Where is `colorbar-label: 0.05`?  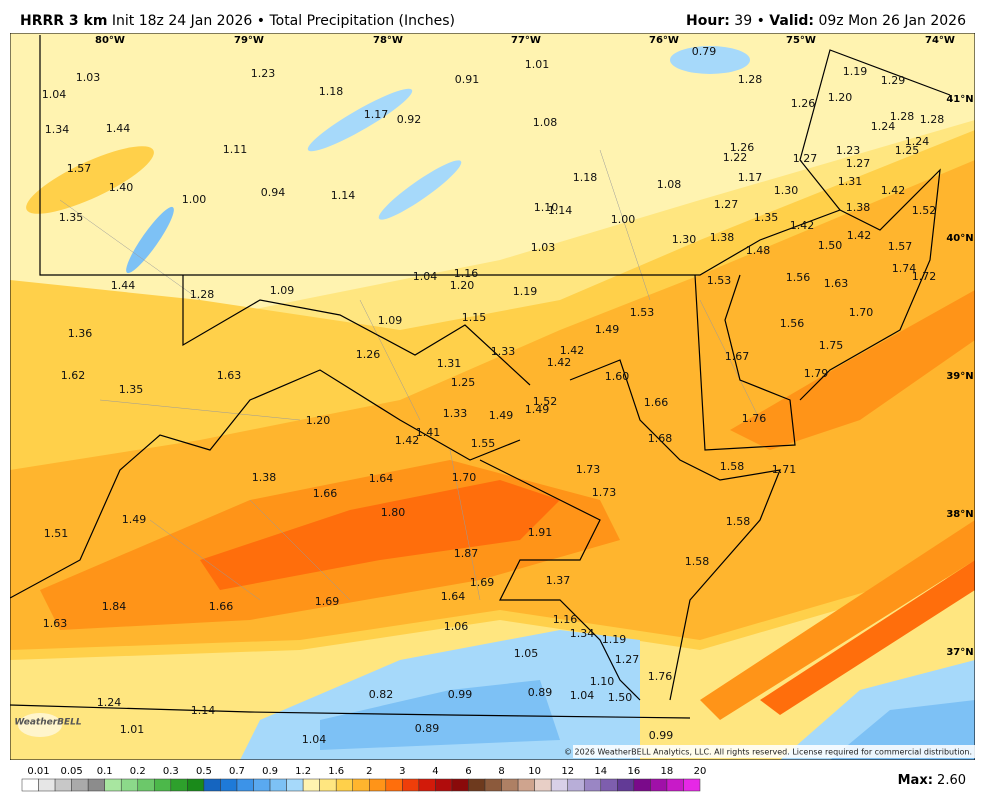
colorbar-label: 0.05 is located at coordinates (71, 771).